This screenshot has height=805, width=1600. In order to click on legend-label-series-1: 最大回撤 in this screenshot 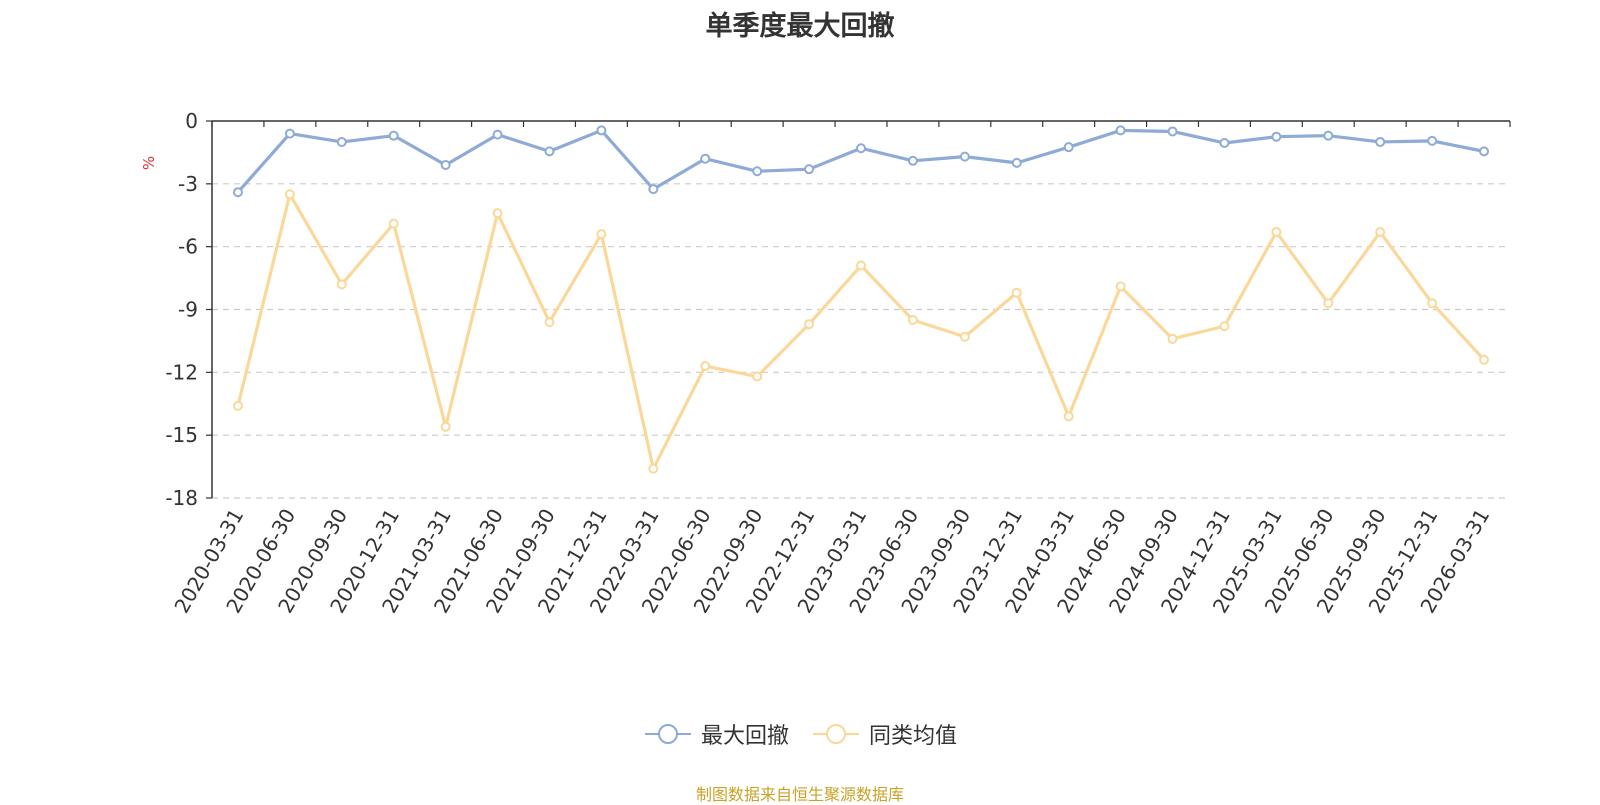, I will do `click(744, 736)`.